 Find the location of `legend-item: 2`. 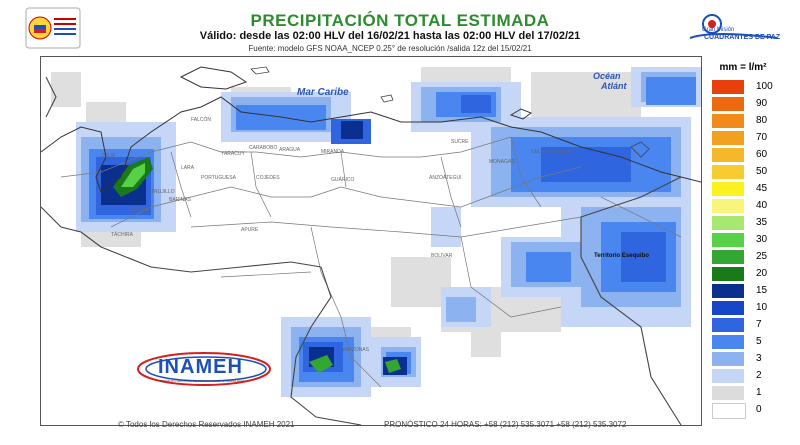

legend-item: 2 is located at coordinates (745, 376).